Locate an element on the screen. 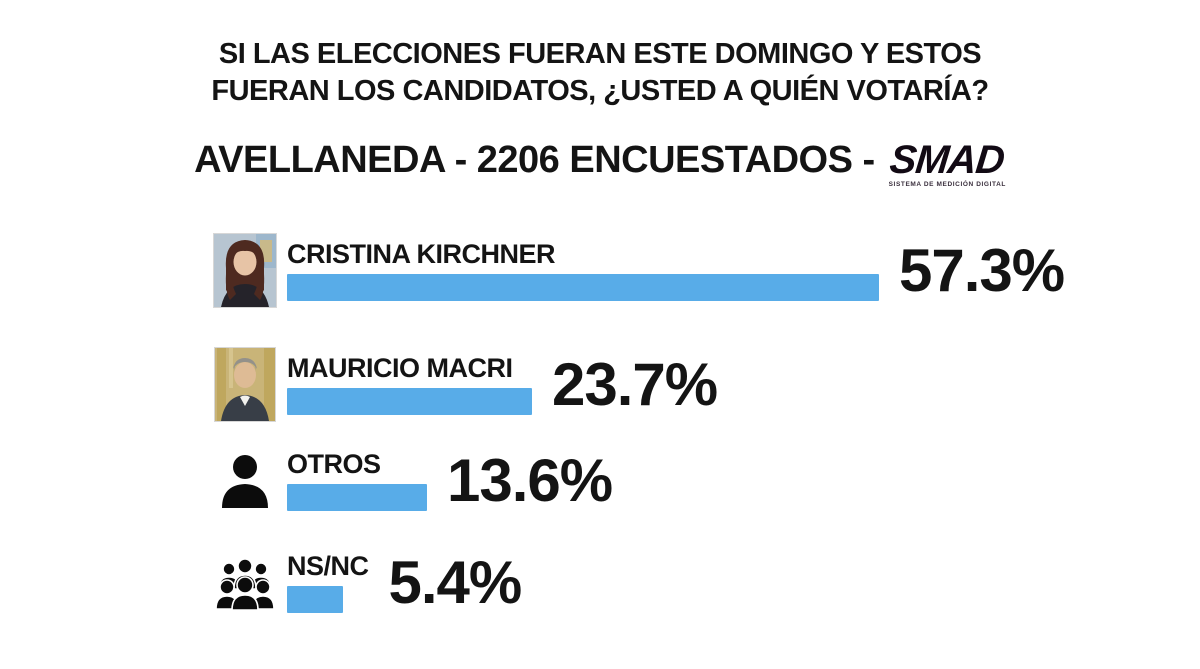 The width and height of the screenshot is (1200, 669). poll-row-ns-nc: NS/NC 5.4% is located at coordinates (367, 582).